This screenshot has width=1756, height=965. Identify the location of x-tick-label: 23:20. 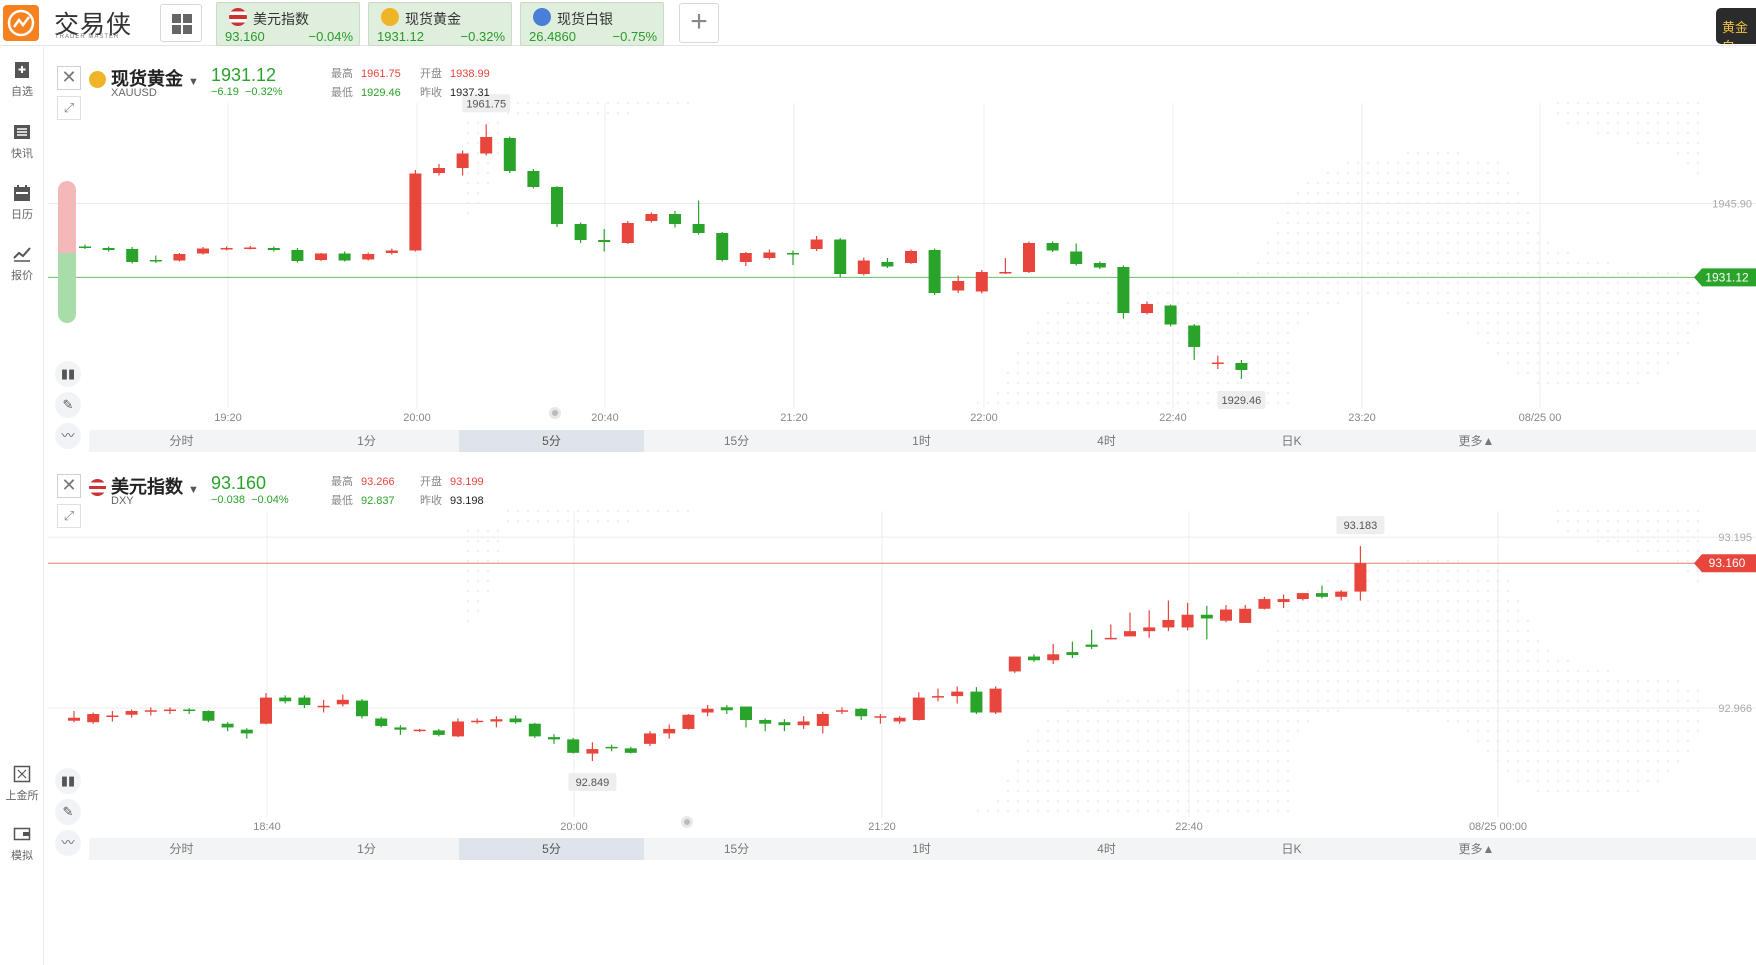
(1362, 418).